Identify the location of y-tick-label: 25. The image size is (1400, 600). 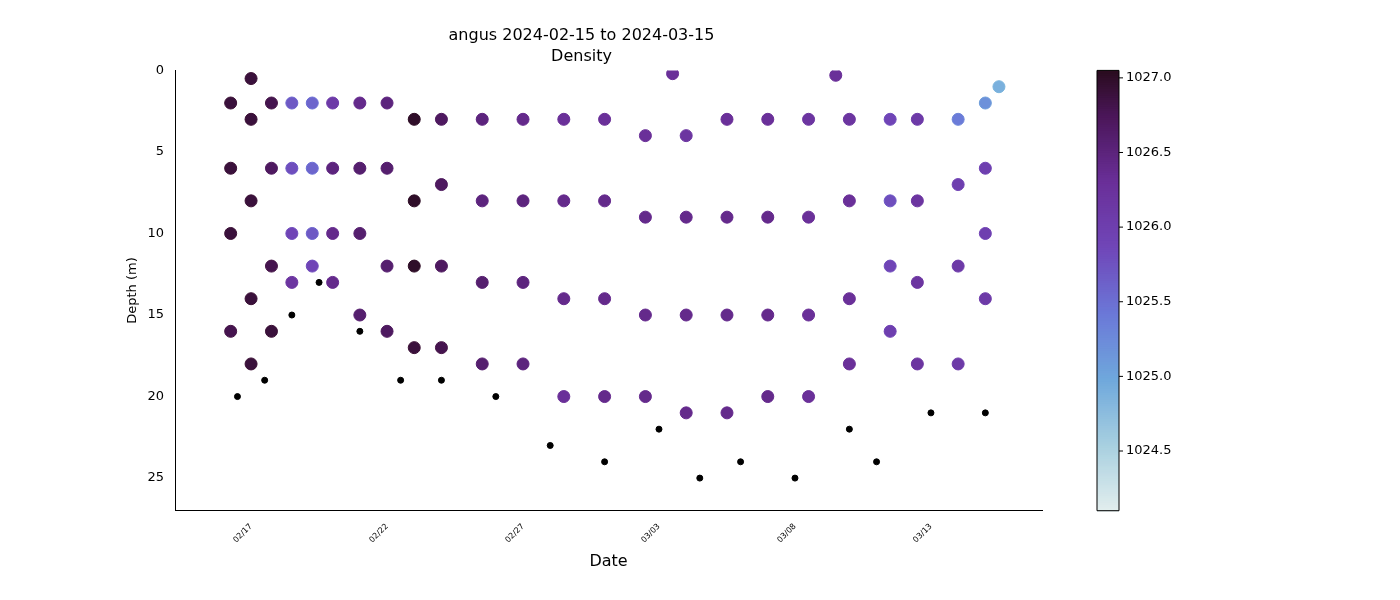
(156, 477).